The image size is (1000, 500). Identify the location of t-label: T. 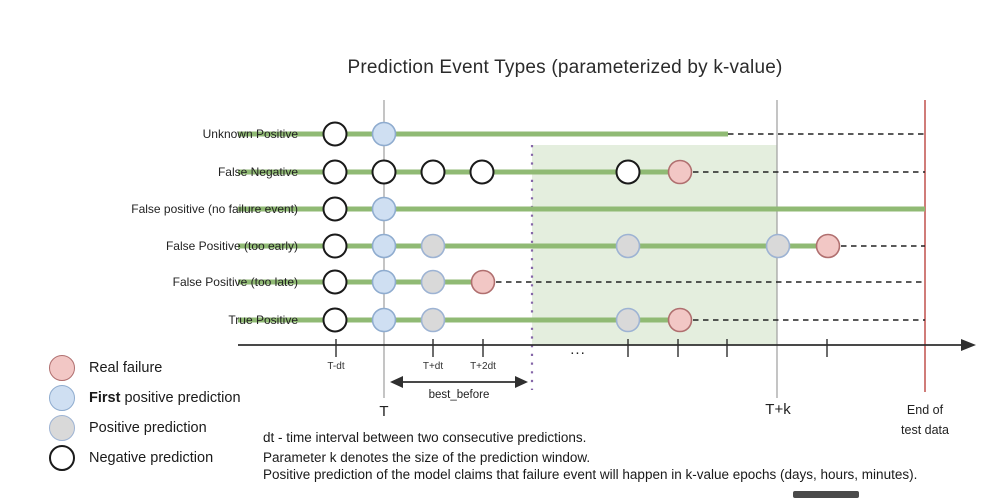
(383, 411).